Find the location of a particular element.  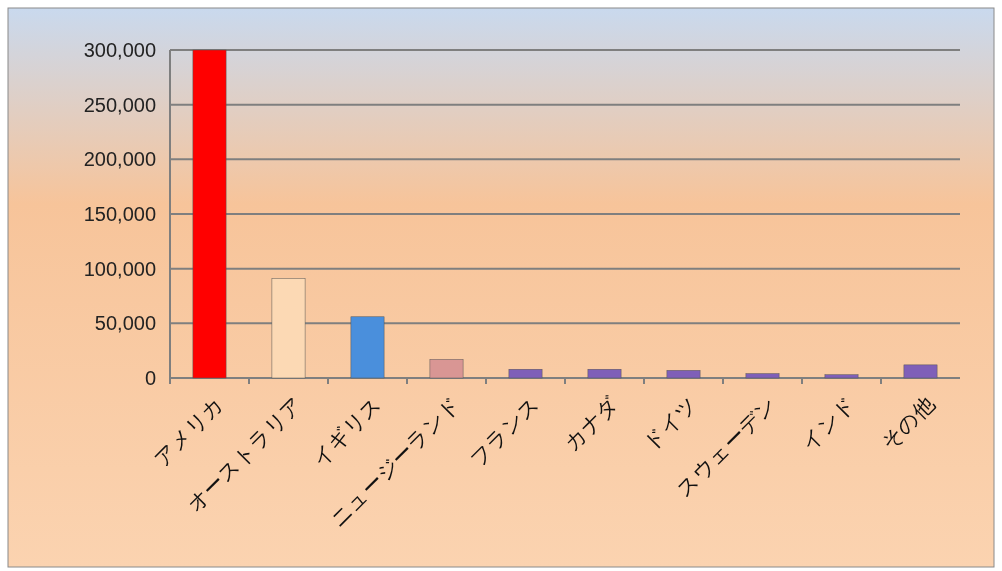

y-tick-label: 50,000 is located at coordinates (125, 323).